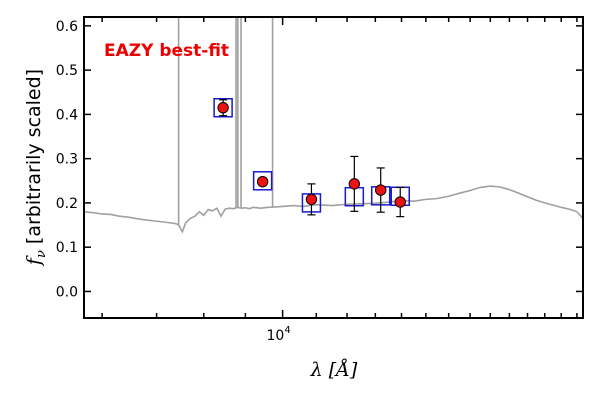  I want to click on y-tick-label: 0.2, so click(67, 204).